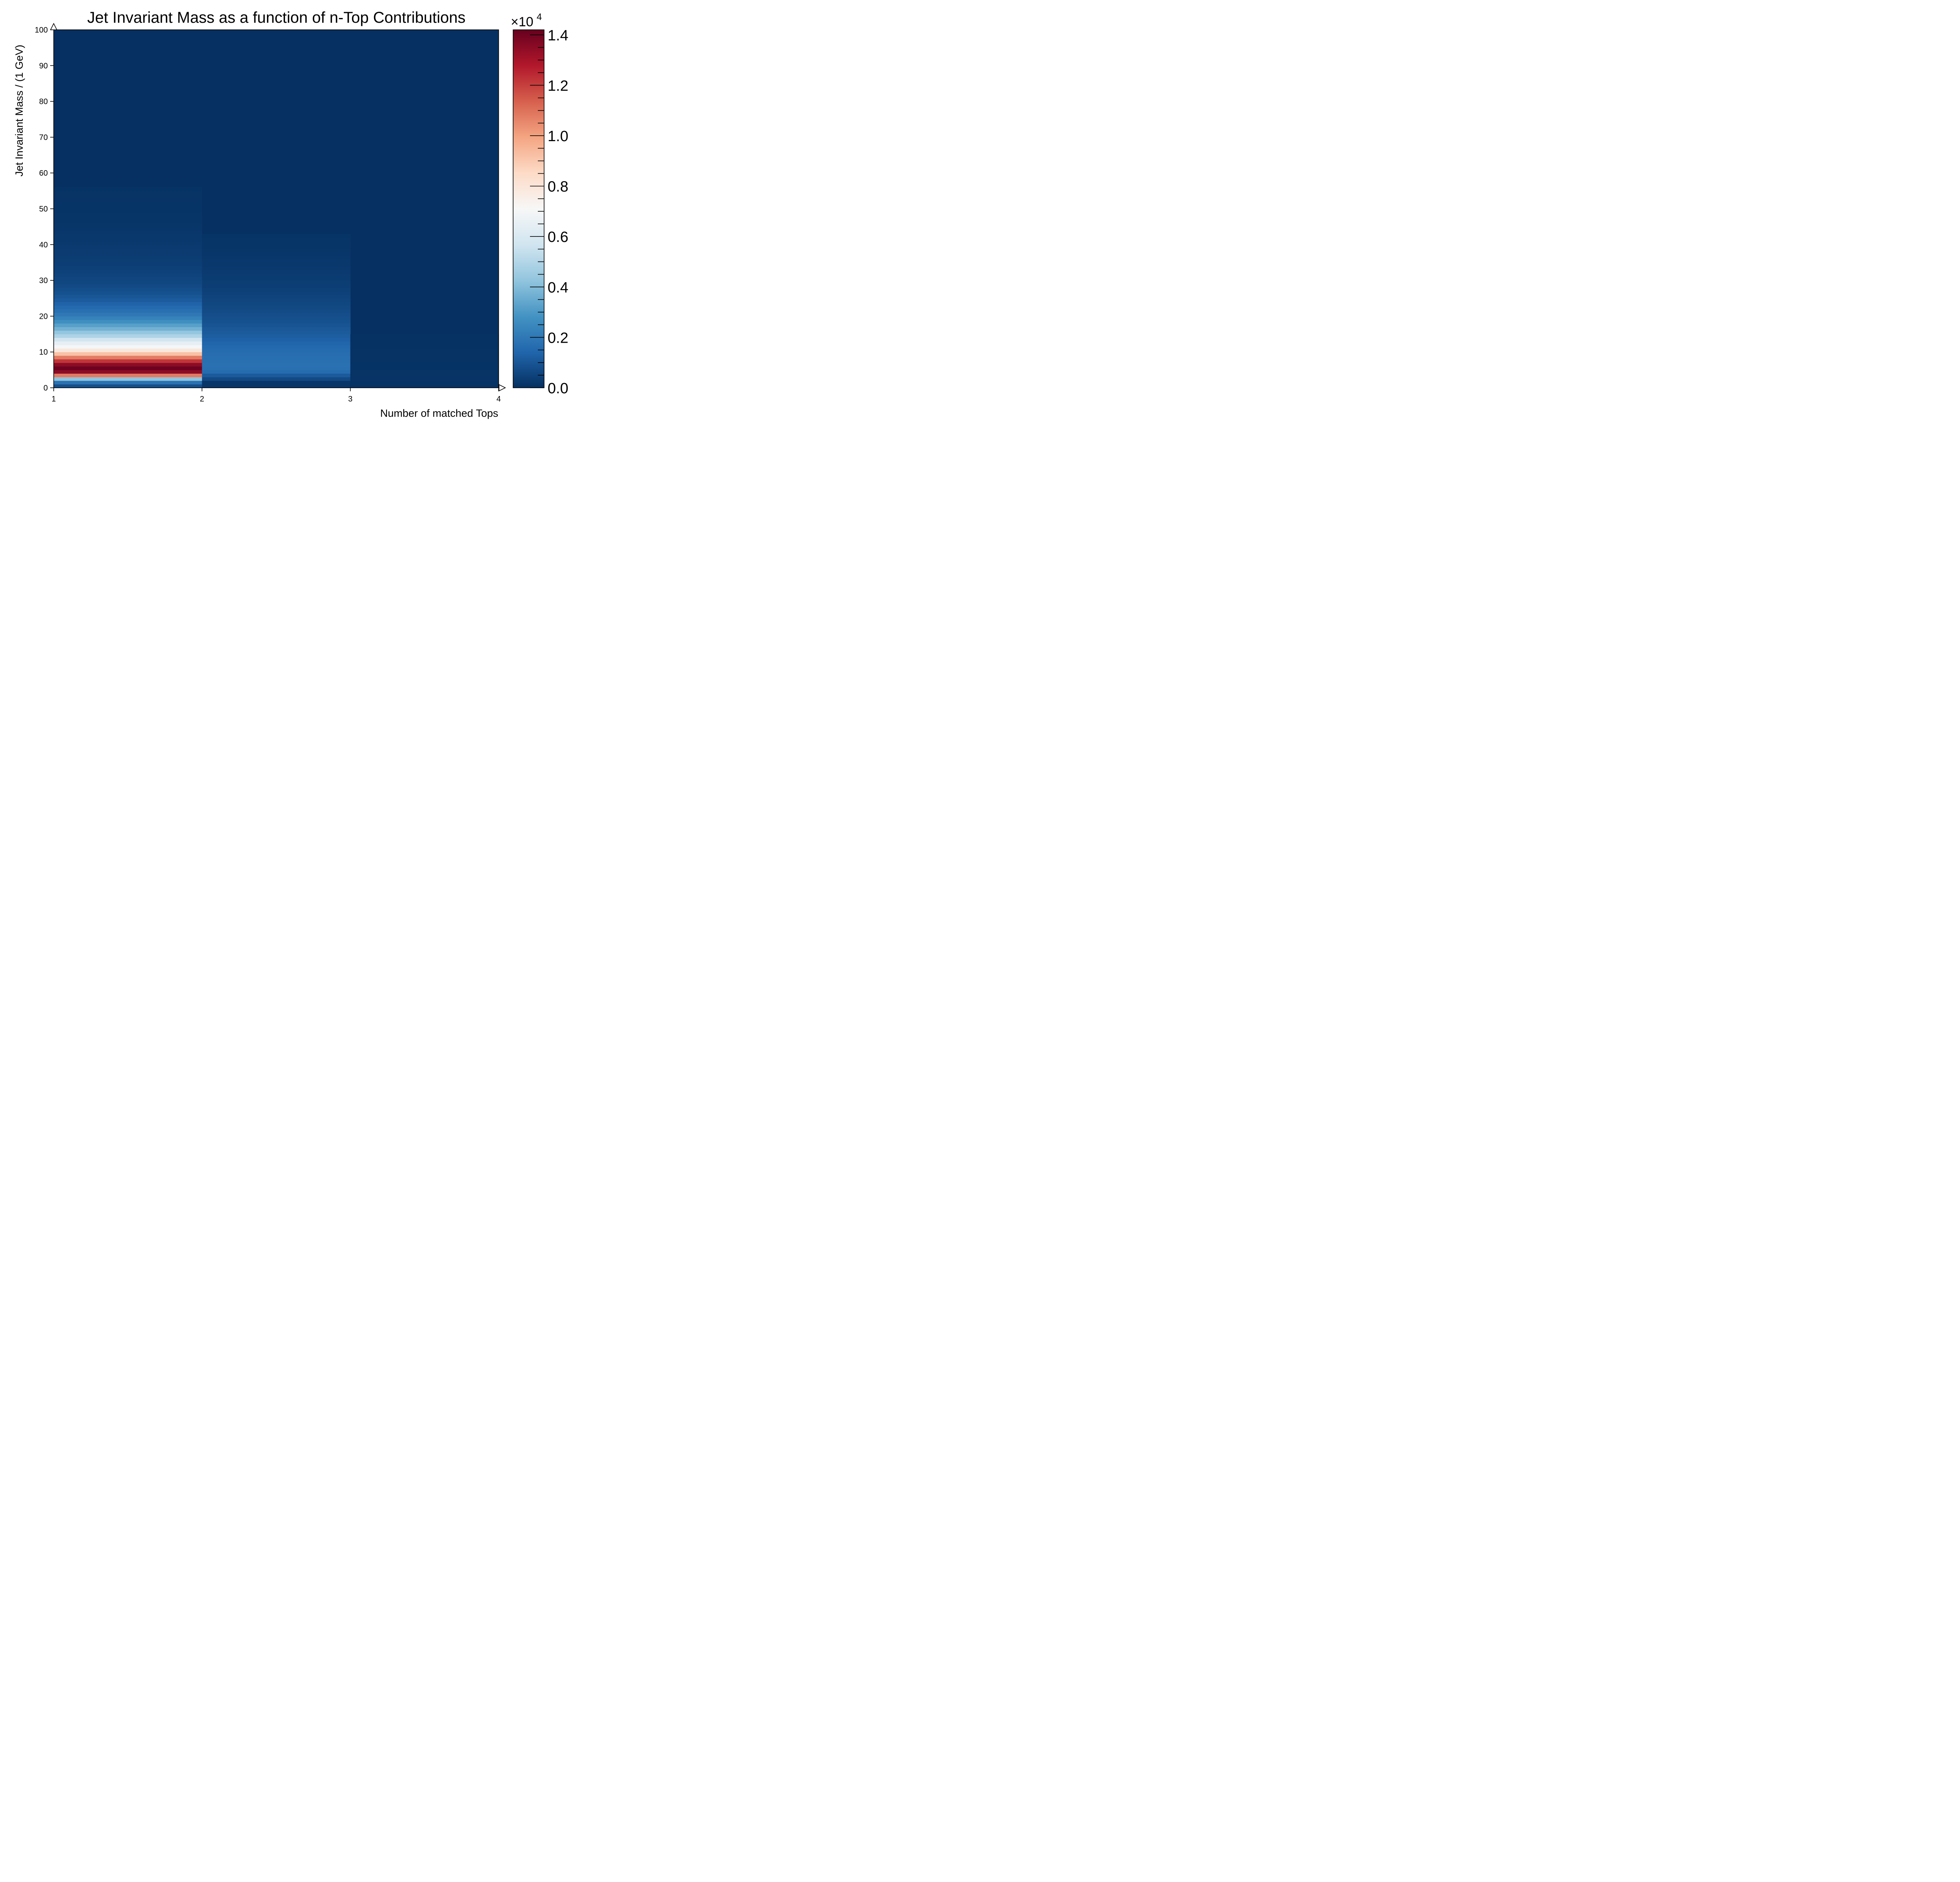 The image size is (1960, 1882). Describe the element at coordinates (41, 30) in the screenshot. I see `y-tick-label: 100` at that location.